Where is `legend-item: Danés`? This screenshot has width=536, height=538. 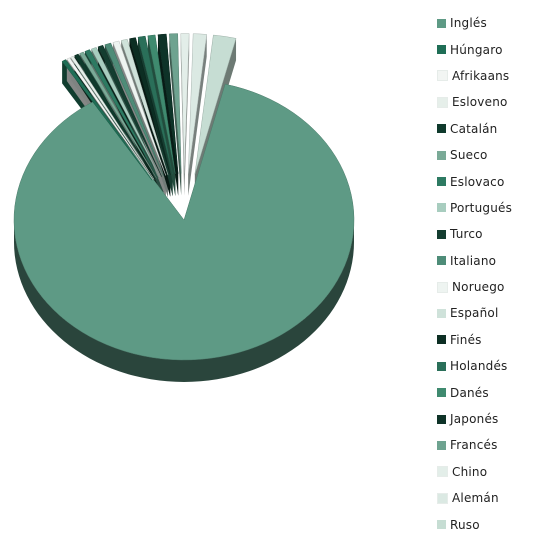
legend-item: Danés is located at coordinates (474, 392).